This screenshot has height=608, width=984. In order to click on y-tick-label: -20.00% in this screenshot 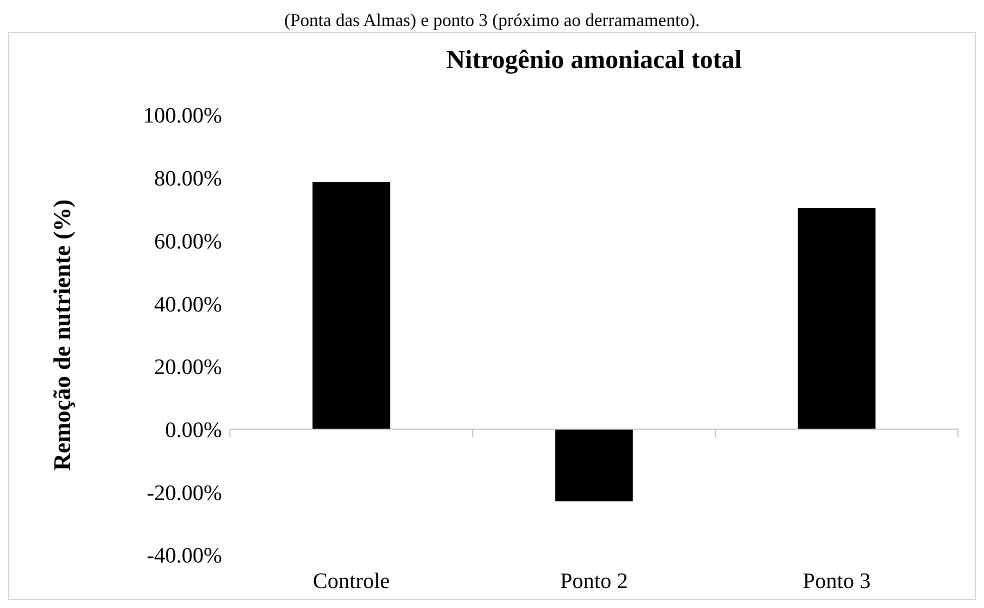, I will do `click(184, 492)`.